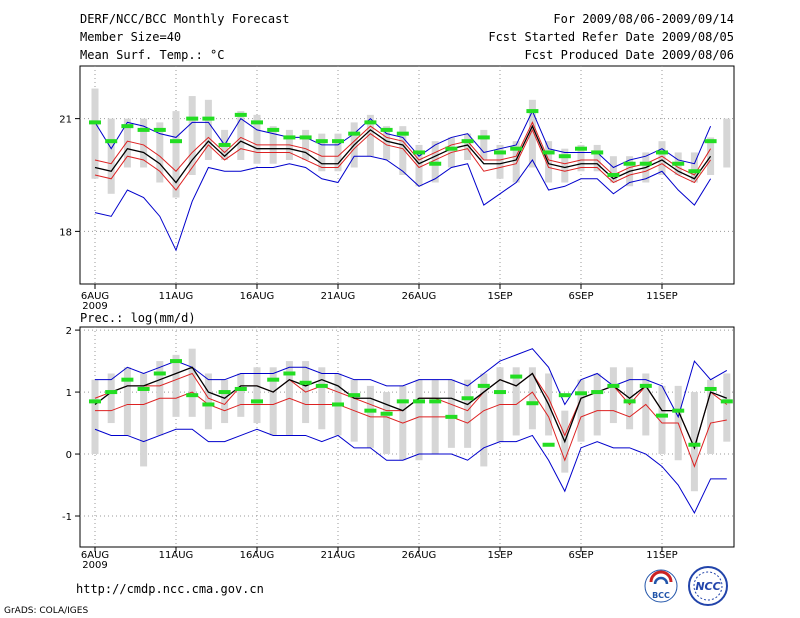 The height and width of the screenshot is (618, 800). I want to click on y-tick-label: 18, so click(65, 232).